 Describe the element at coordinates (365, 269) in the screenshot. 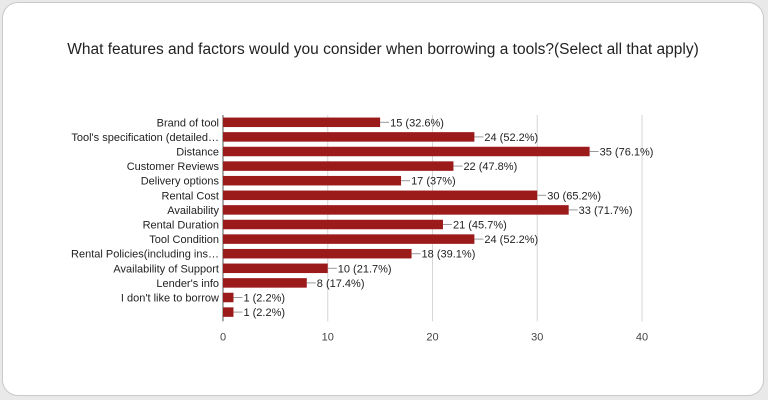

I see `data-label: 10 (21.7%)` at that location.